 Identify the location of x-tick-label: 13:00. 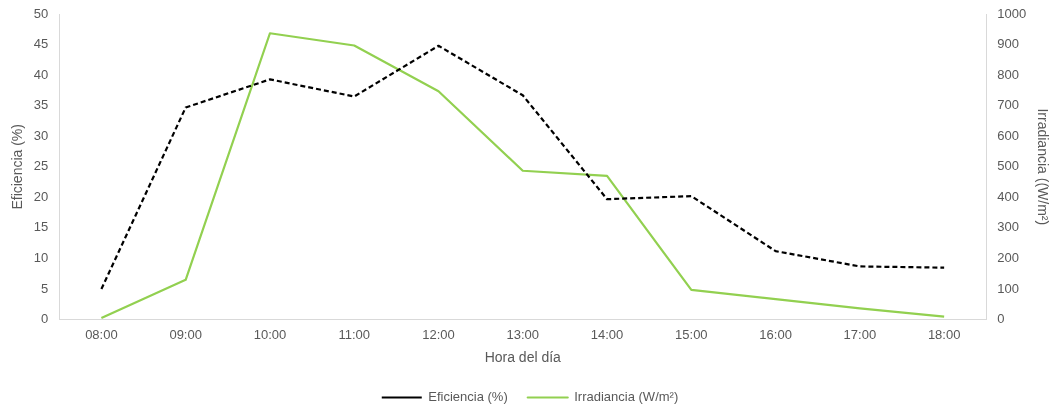
(523, 334).